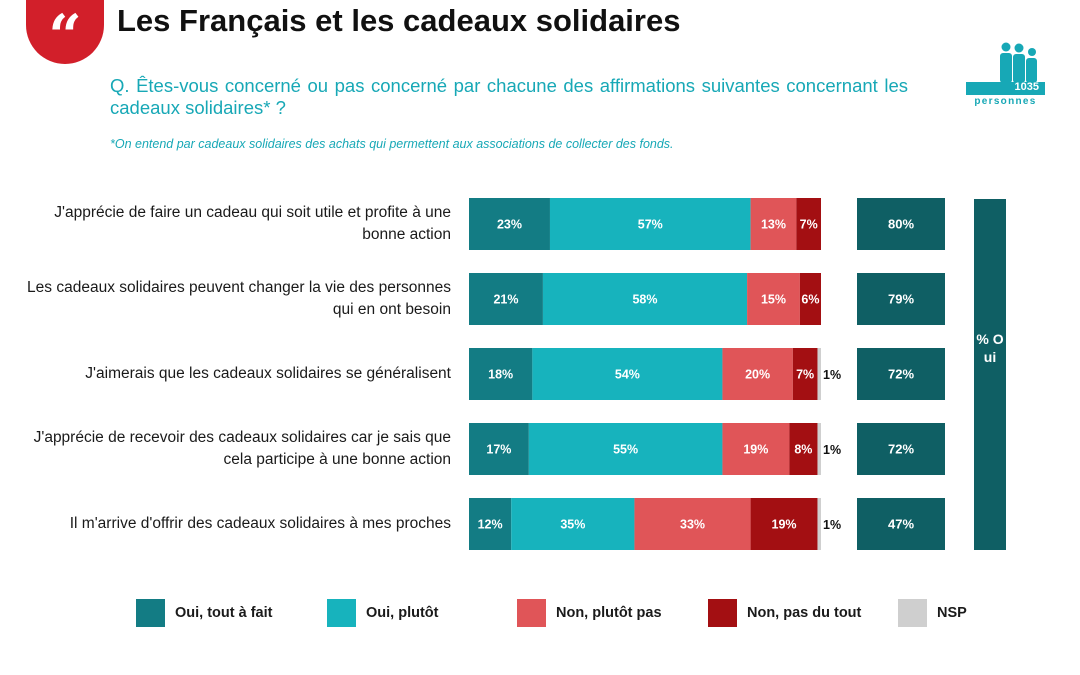  I want to click on bar-r5-s4, so click(784, 524).